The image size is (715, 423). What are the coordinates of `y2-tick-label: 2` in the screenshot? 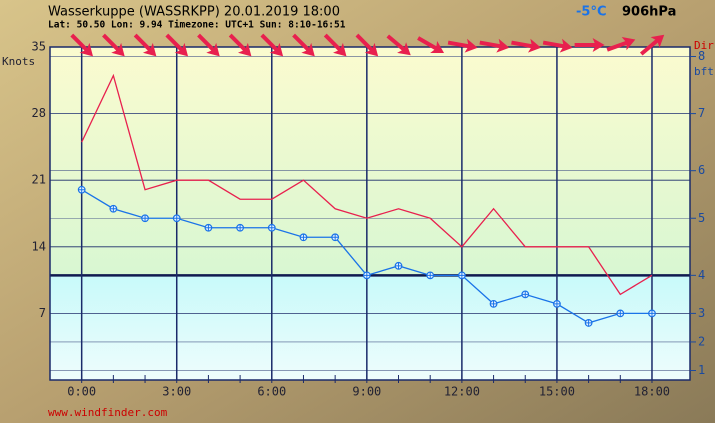 It's located at (701, 341).